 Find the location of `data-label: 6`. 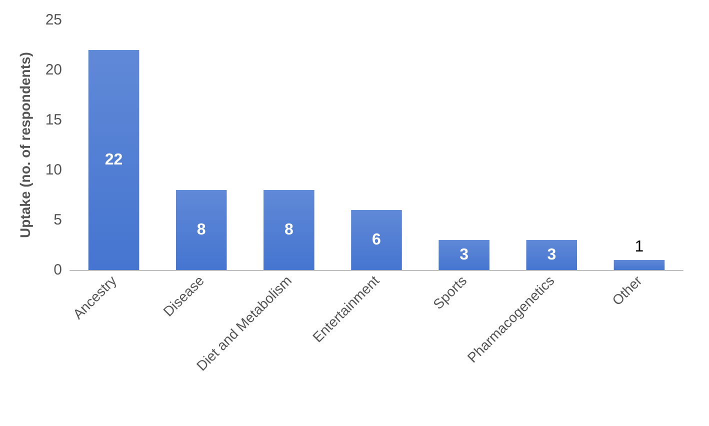

data-label: 6 is located at coordinates (377, 240).